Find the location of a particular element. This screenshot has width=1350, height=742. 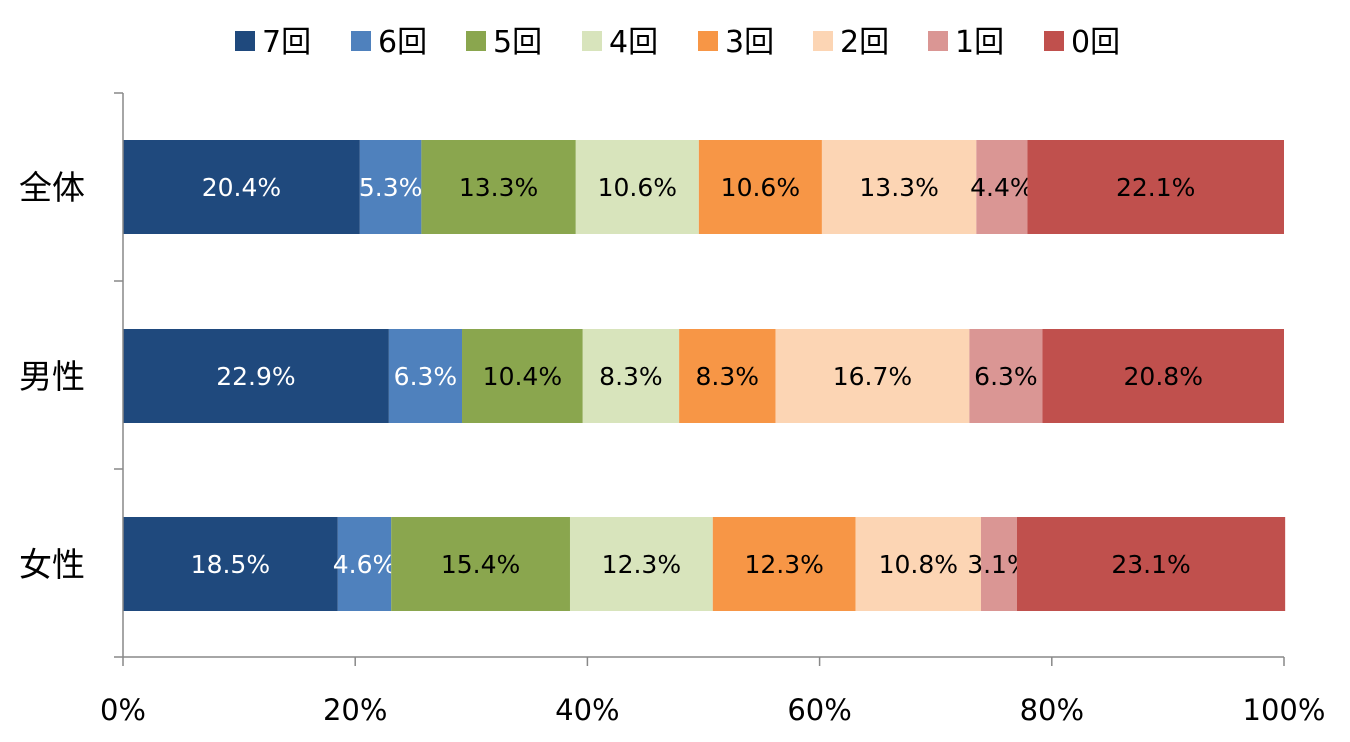

data-label-1-1: 6.3% is located at coordinates (426, 376).